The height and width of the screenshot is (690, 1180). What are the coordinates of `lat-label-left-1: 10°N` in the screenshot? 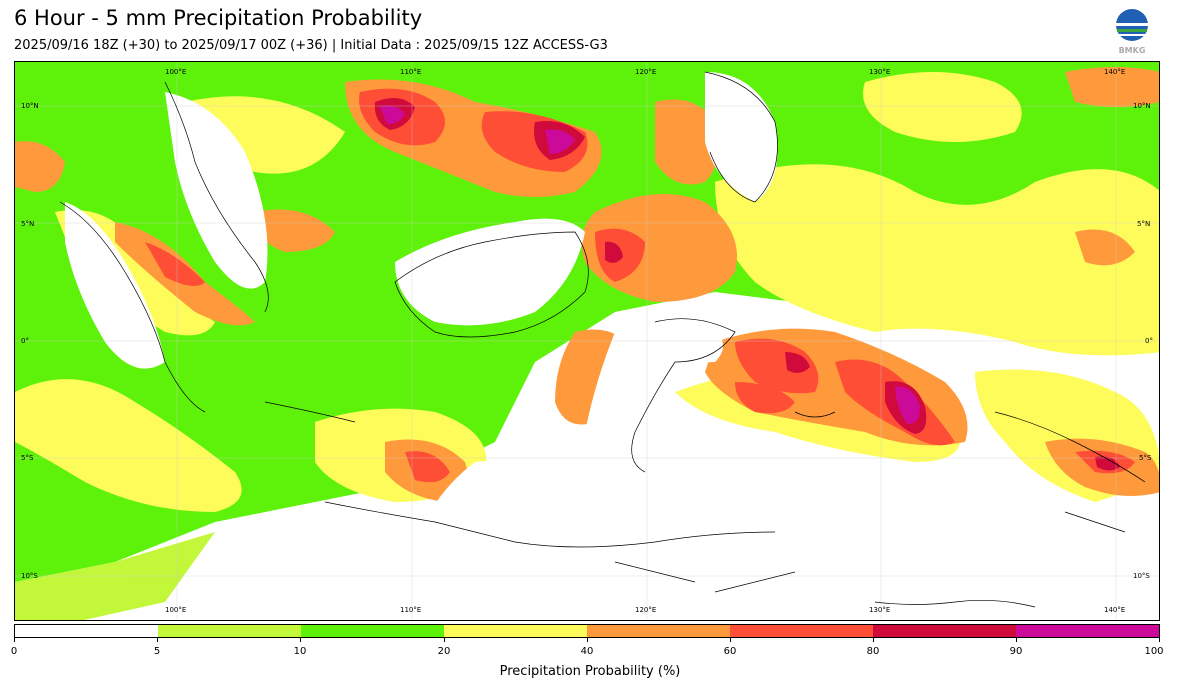 It's located at (30, 106).